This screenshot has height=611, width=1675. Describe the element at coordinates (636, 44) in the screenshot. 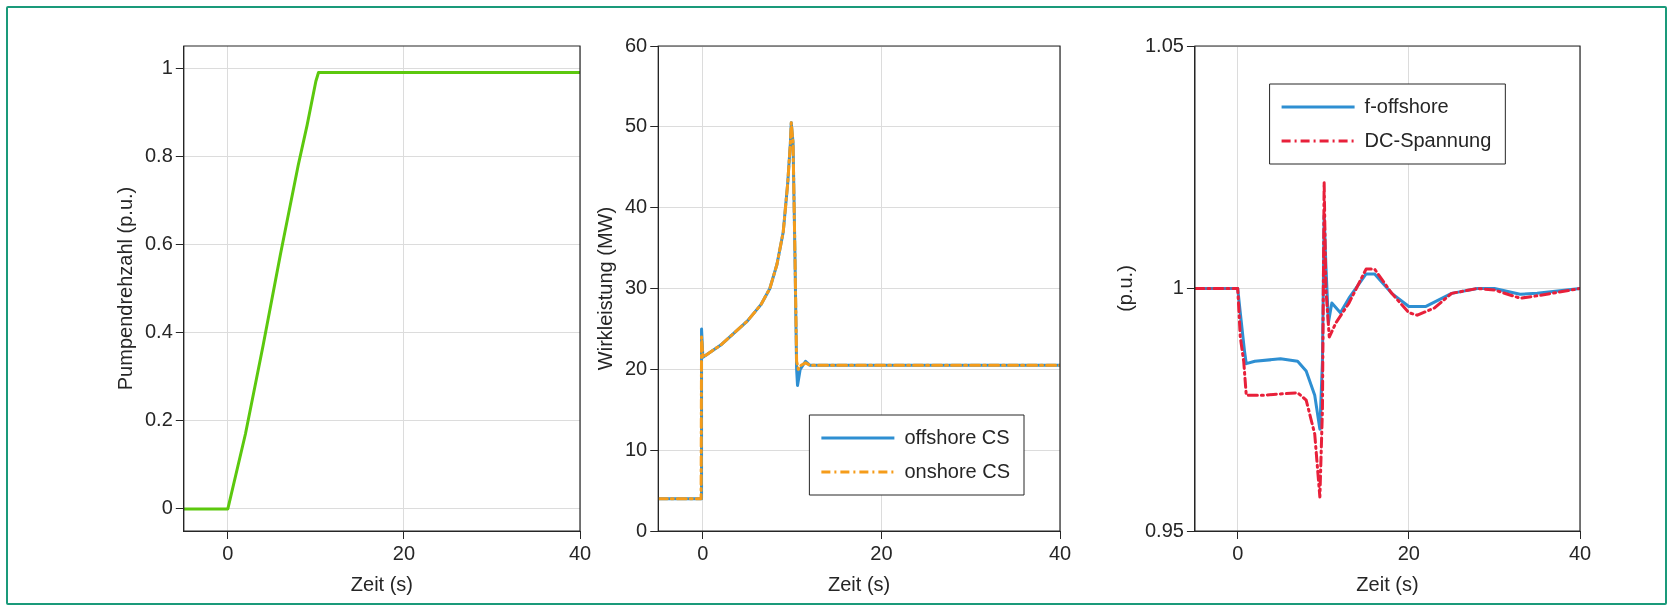

I see `y-tick-label: 60` at that location.